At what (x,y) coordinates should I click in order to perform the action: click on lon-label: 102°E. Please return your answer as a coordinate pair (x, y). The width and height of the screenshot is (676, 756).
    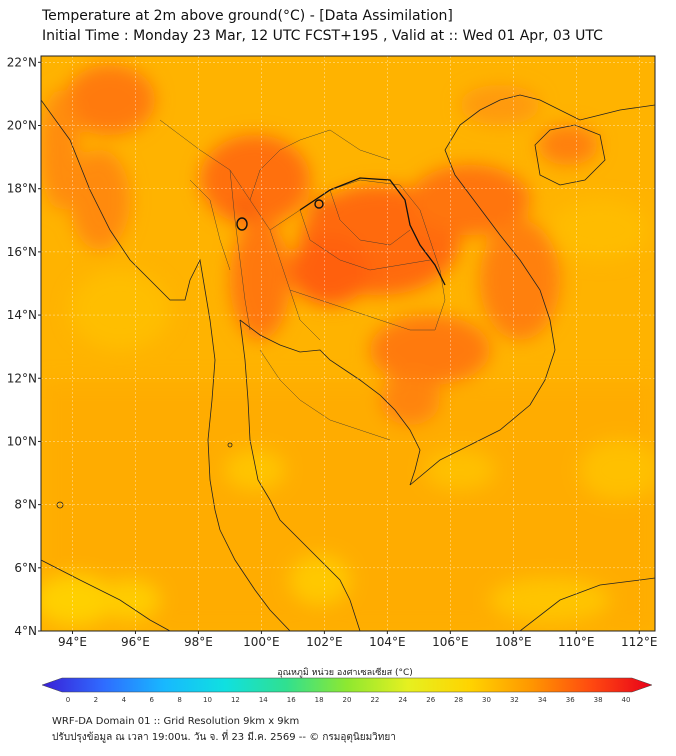
    Looking at the image, I should click on (324, 642).